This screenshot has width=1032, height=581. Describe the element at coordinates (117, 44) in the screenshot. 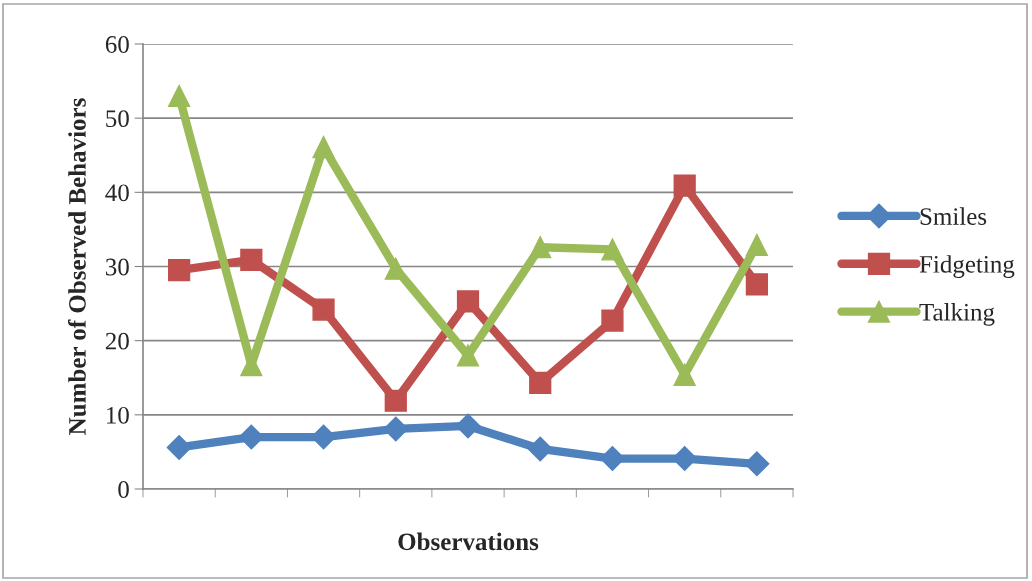

I see `y-tick-label: 60` at that location.